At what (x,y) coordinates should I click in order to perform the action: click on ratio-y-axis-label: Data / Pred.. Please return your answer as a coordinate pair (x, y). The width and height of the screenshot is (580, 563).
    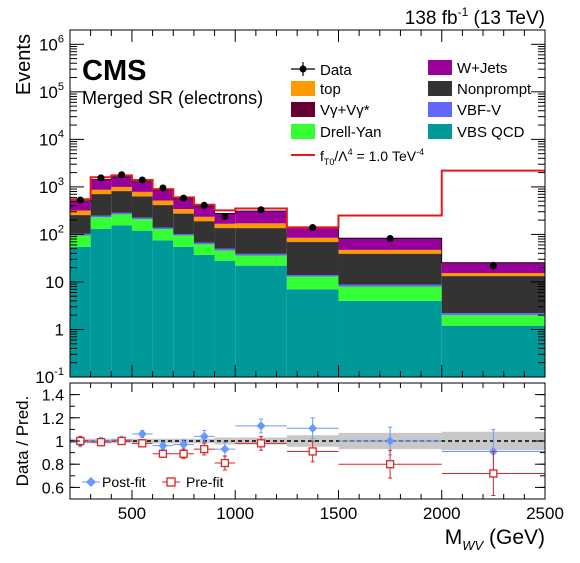
    Looking at the image, I should click on (22, 441).